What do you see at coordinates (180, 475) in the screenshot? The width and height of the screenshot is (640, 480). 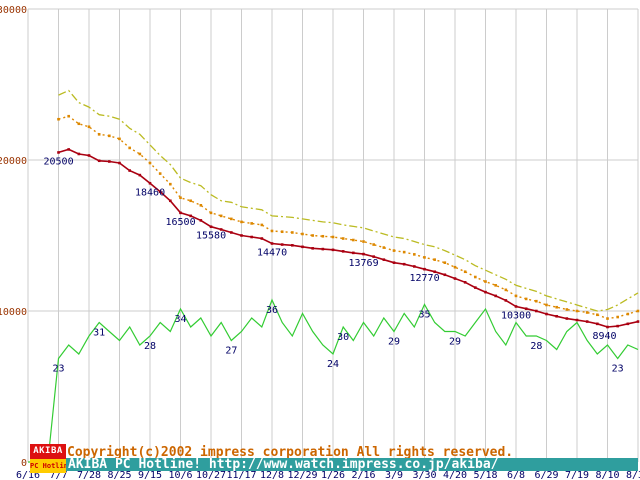 I see `x-axis-label: 10/6` at bounding box center [180, 475].